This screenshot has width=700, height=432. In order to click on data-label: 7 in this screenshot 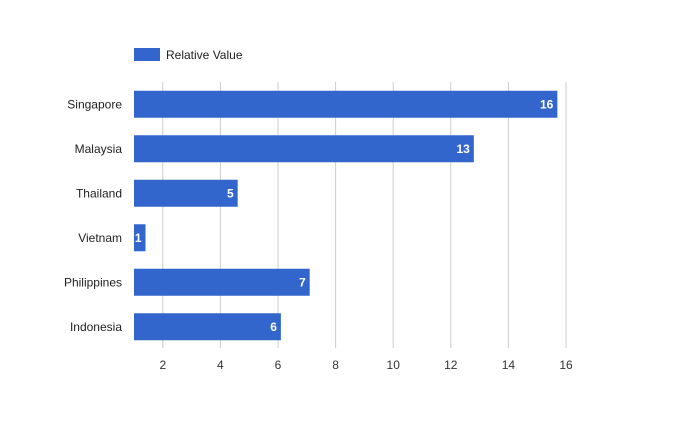, I will do `click(302, 282)`.